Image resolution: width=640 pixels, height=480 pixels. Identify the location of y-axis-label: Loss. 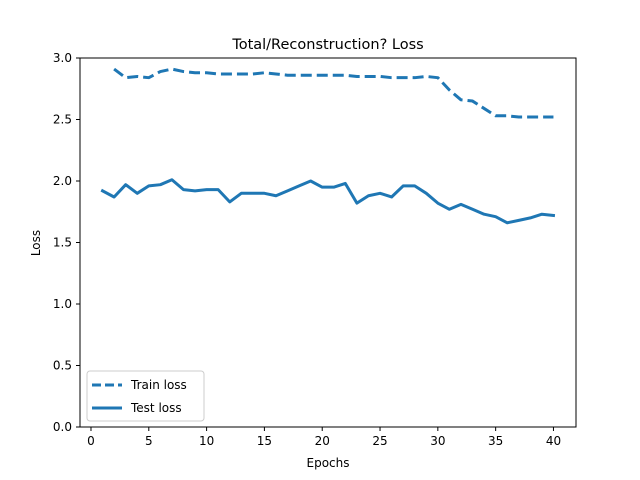
(36, 243).